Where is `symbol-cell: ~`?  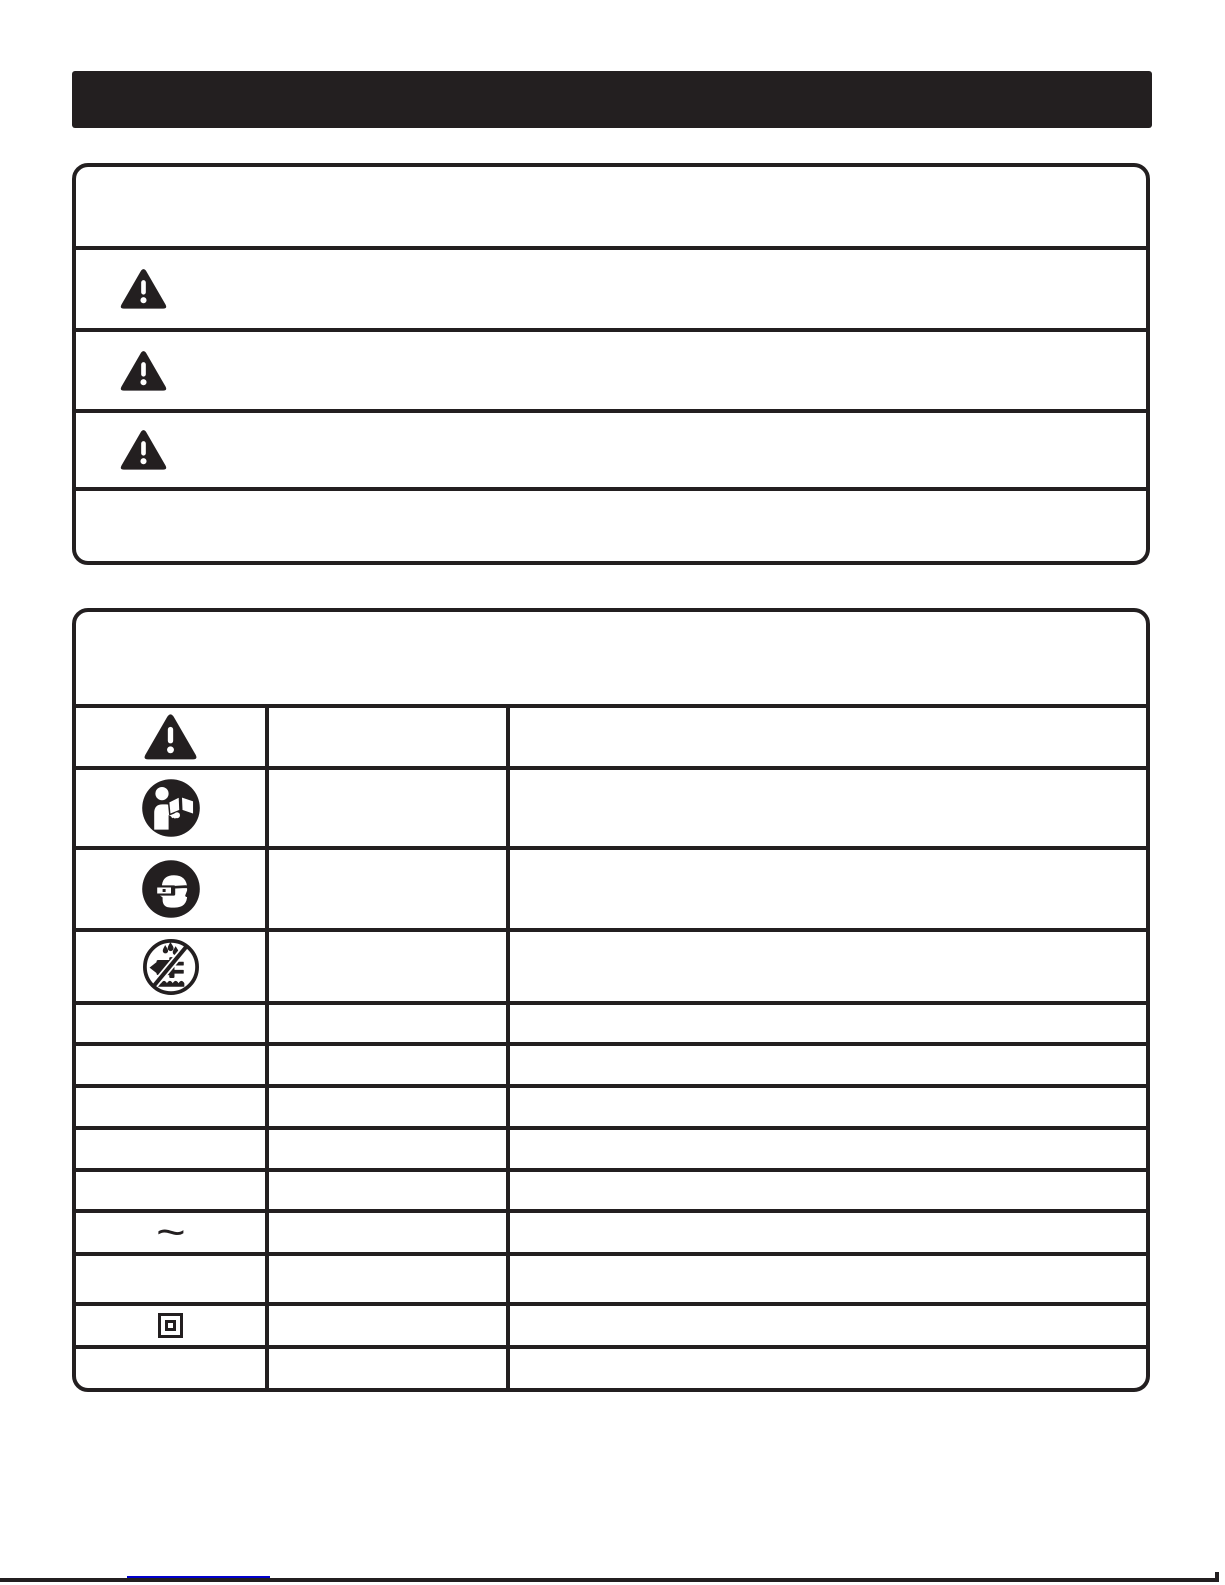
symbol-cell: ~ is located at coordinates (172, 1232).